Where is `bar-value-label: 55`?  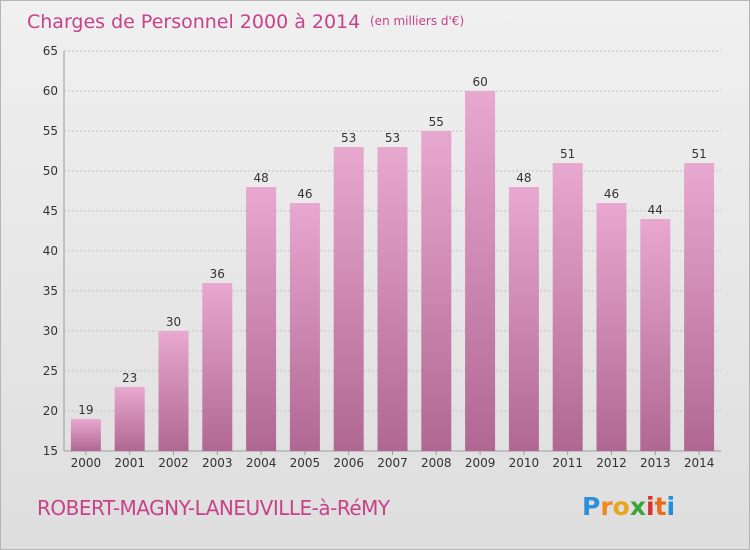 bar-value-label: 55 is located at coordinates (436, 122).